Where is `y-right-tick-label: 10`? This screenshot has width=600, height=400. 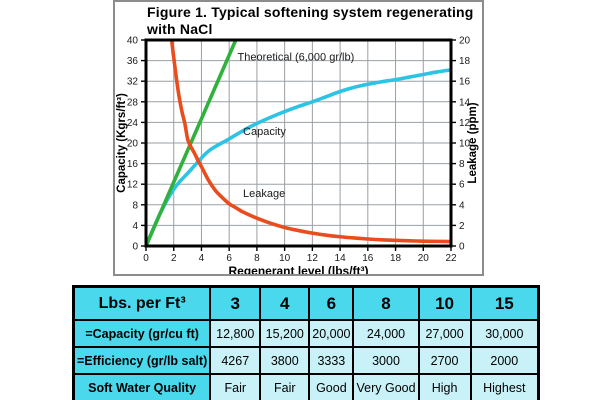 y-right-tick-label: 10 is located at coordinates (465, 144).